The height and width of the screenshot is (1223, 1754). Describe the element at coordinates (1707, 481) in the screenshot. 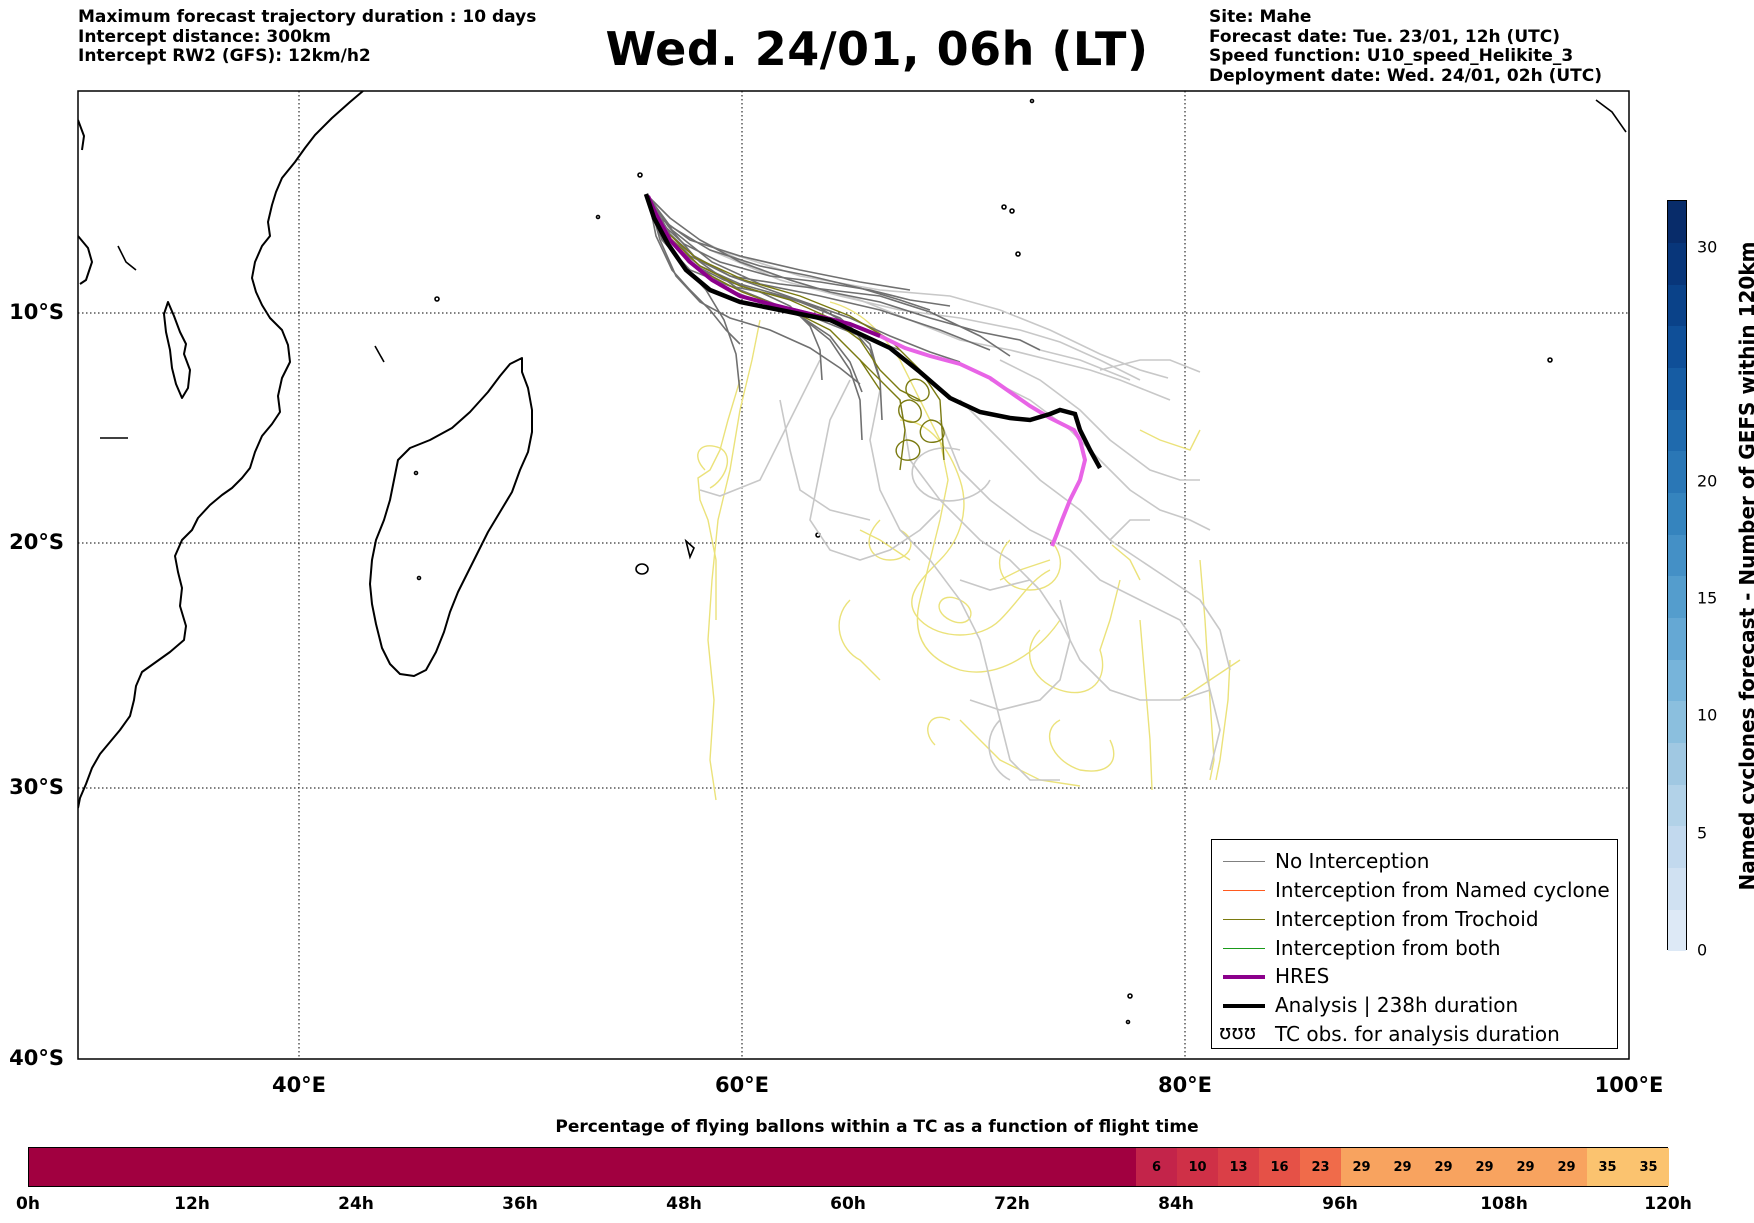

I see `colorbar-tick: 20` at that location.